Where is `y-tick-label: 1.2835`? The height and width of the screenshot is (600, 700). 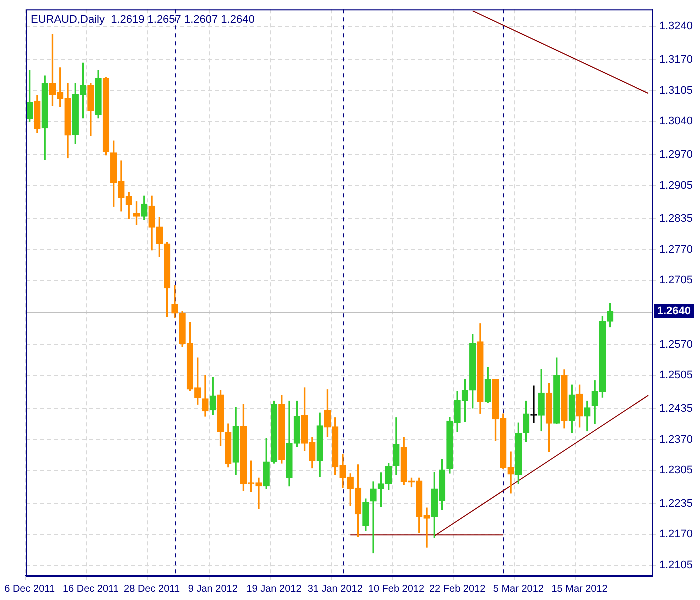
y-tick-label: 1.2835 is located at coordinates (676, 219).